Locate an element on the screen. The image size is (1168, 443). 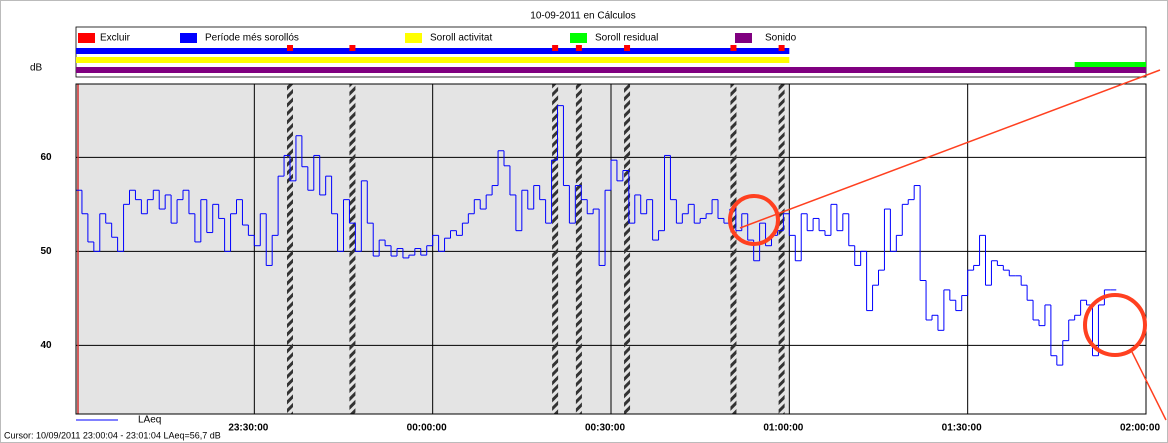
legend-label: Soroll activitat is located at coordinates (461, 38).